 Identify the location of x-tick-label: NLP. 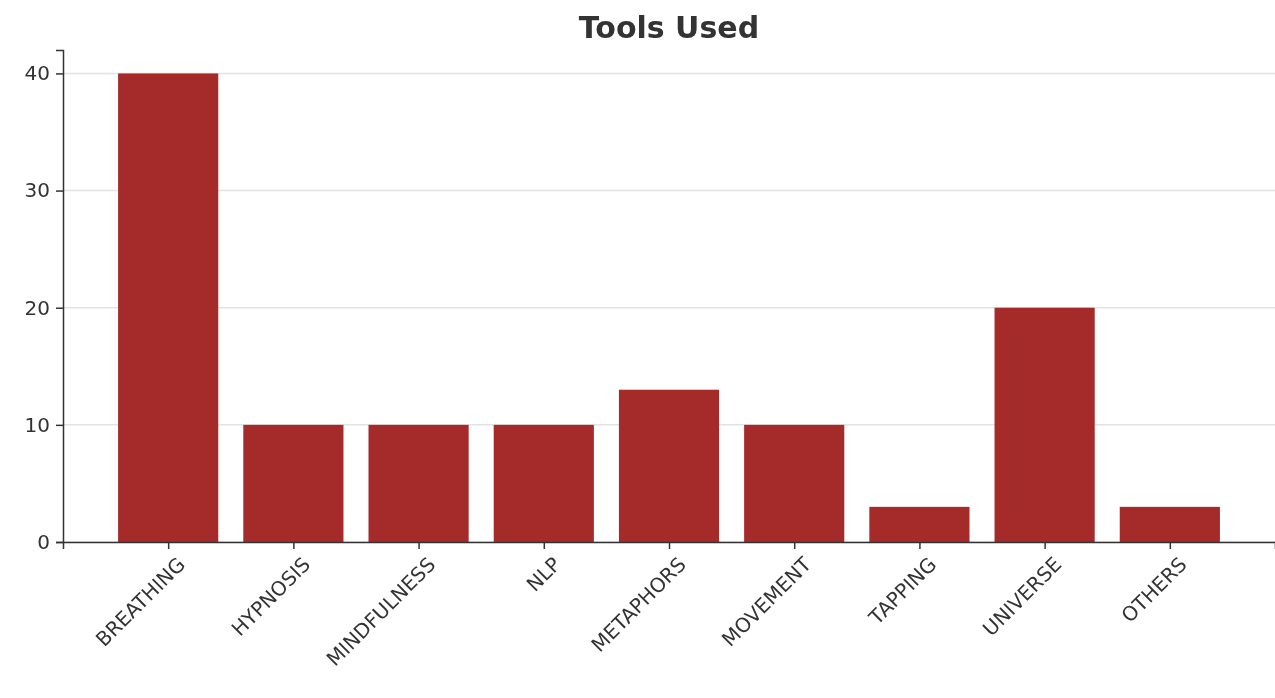
(543, 574).